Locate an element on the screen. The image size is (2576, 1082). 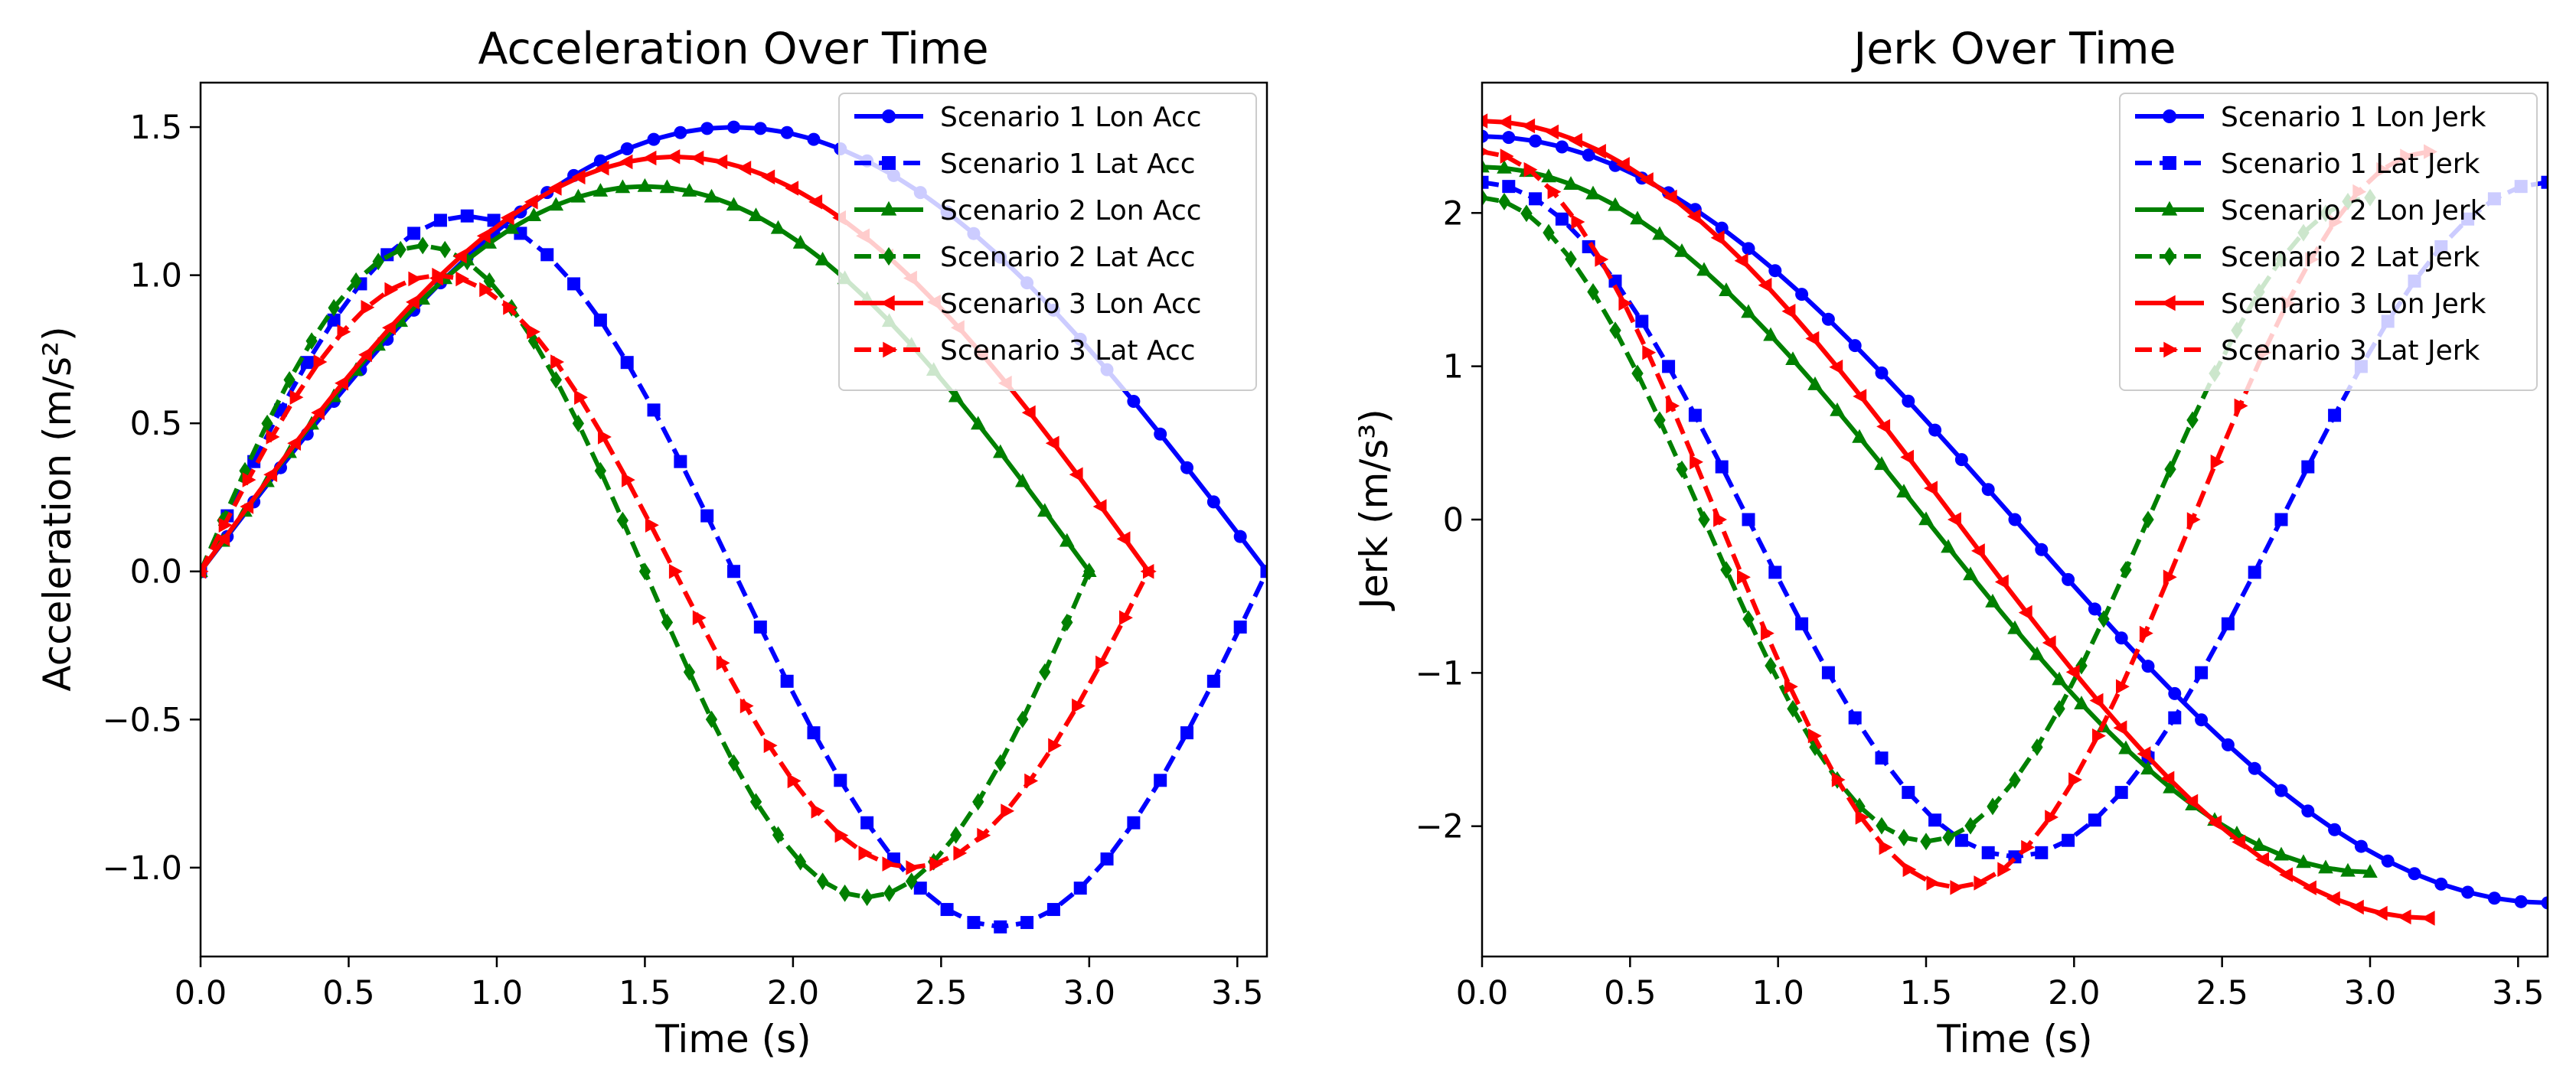
acceleration-x-tick-label: 0.0 is located at coordinates (201, 993).